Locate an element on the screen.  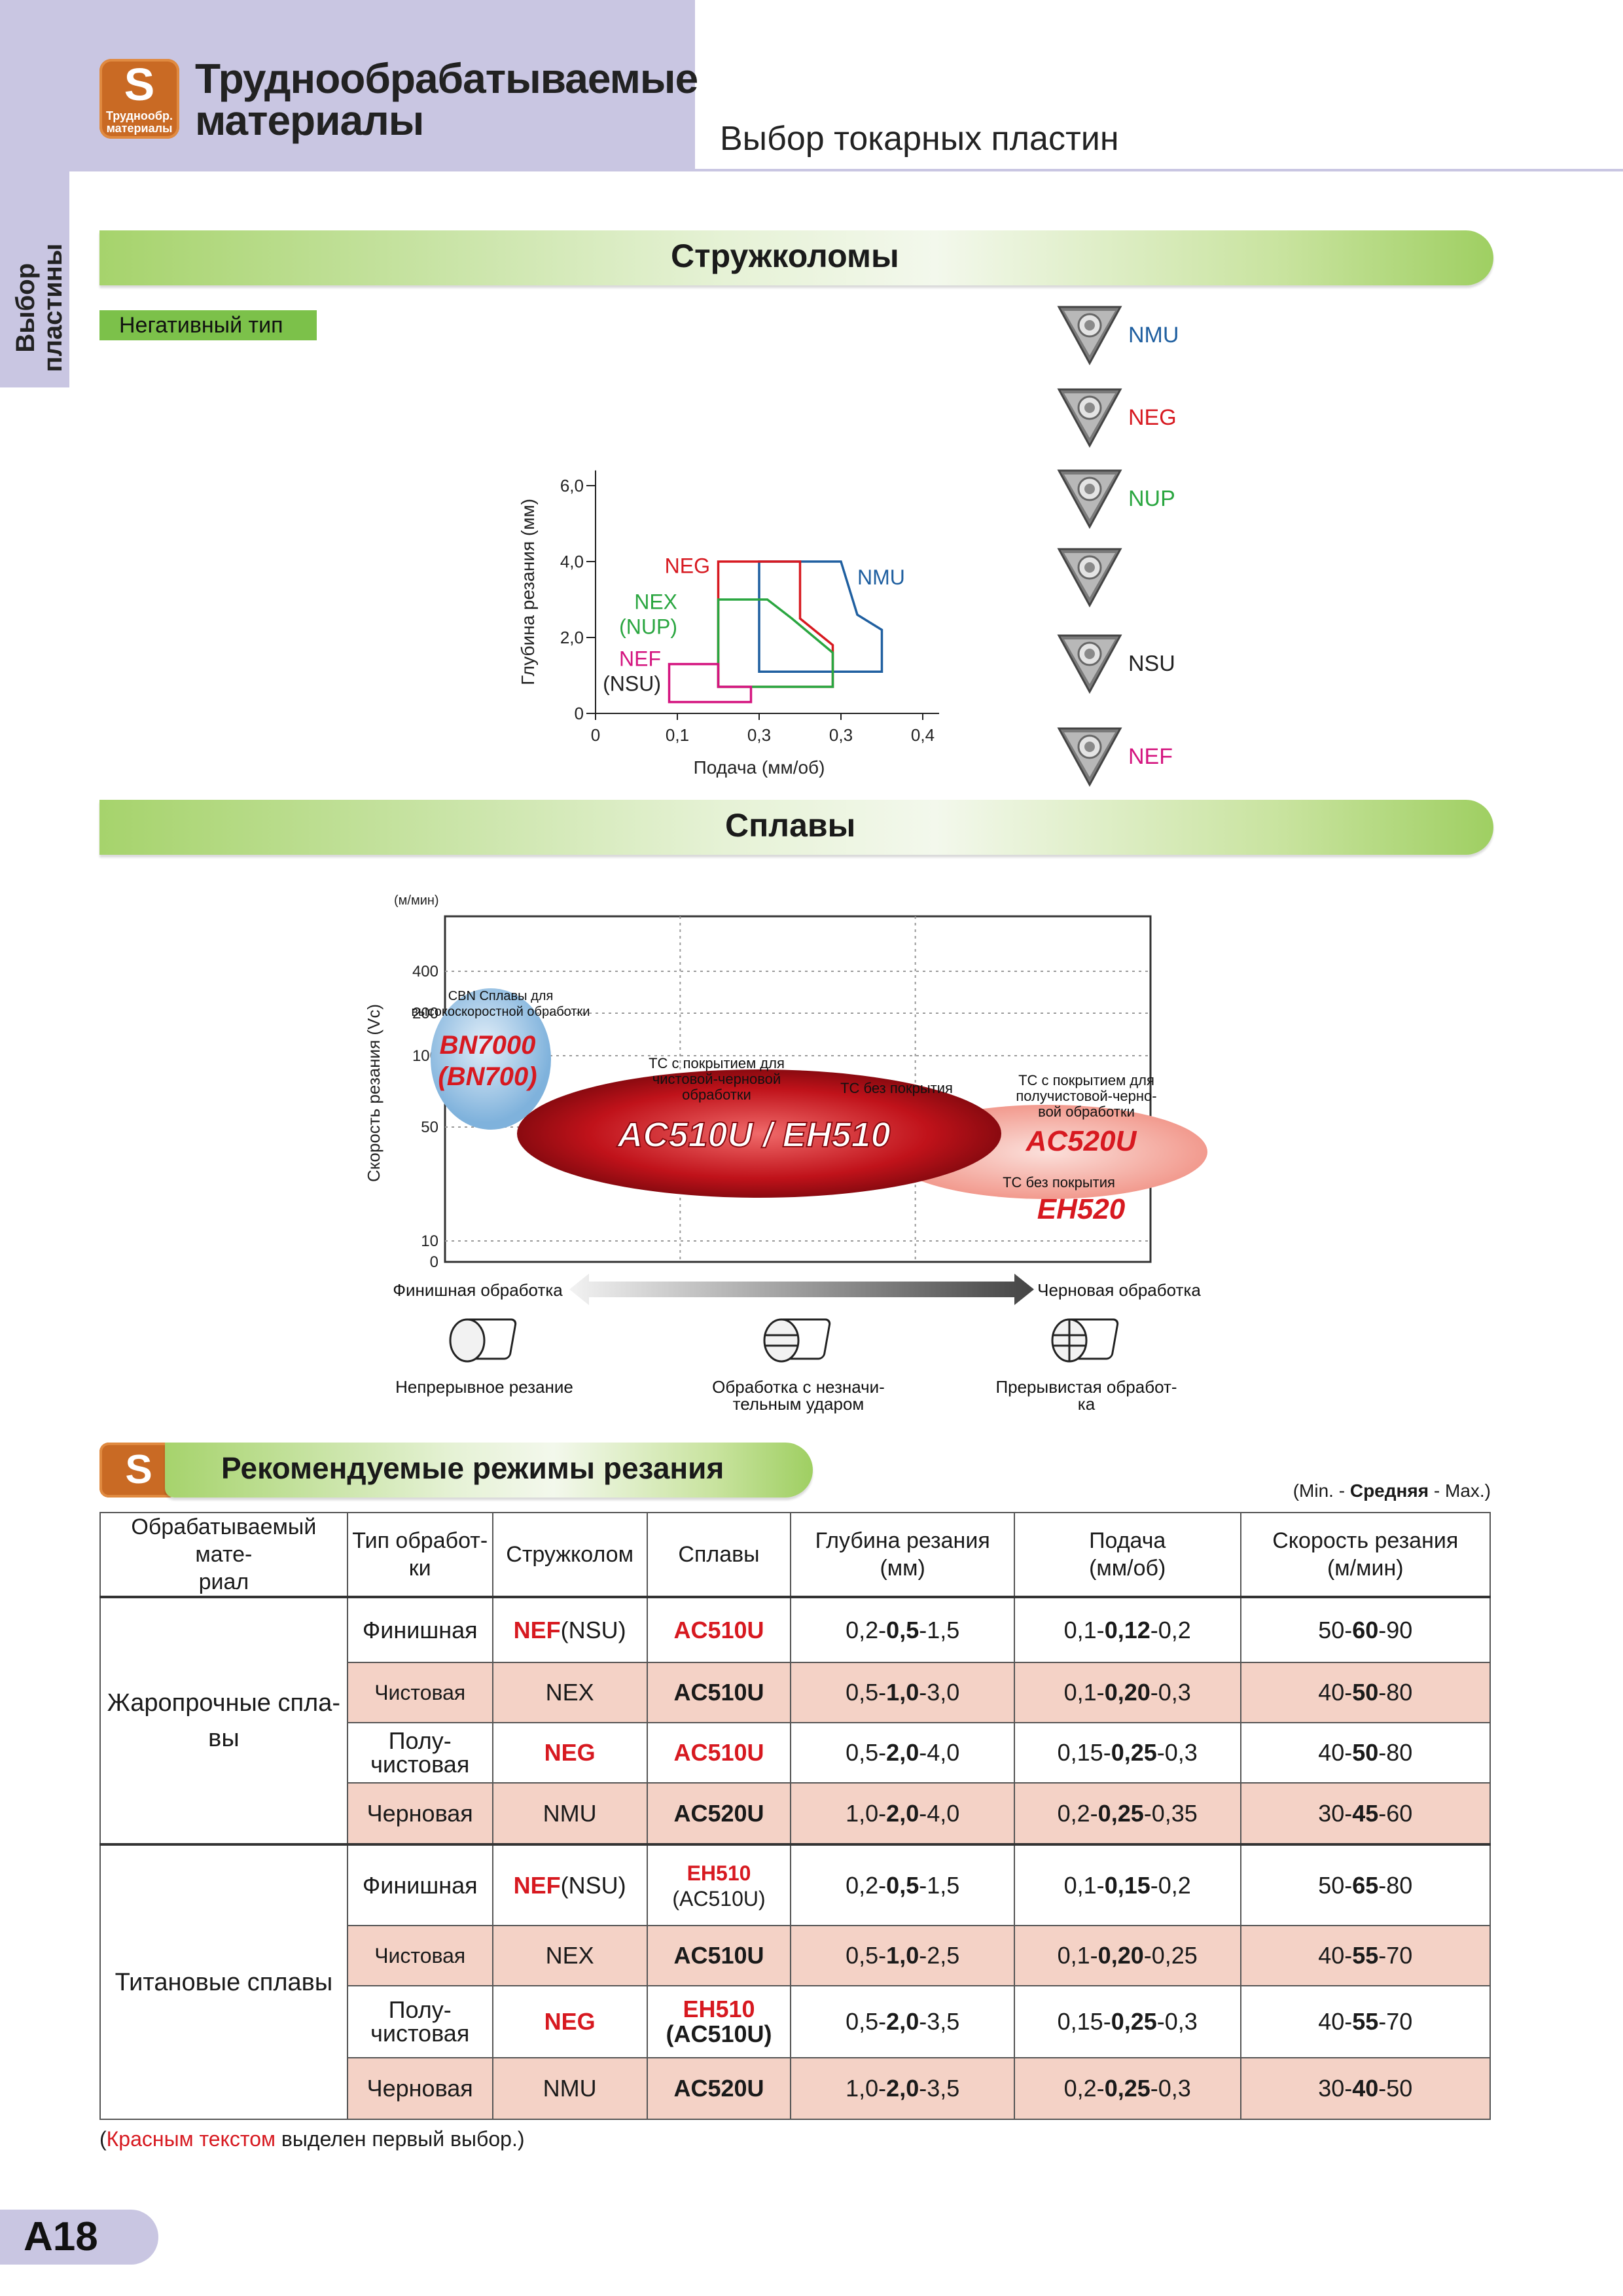
alloy-grade: AC520U is located at coordinates (718, 1813).